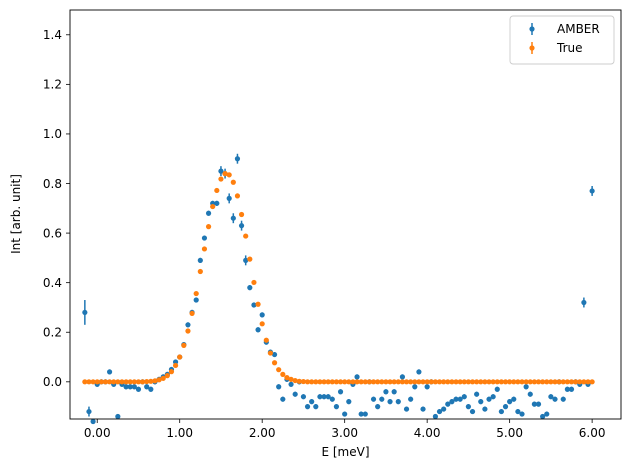  Describe the element at coordinates (562, 40) in the screenshot. I see `legend: AMBER True` at that location.